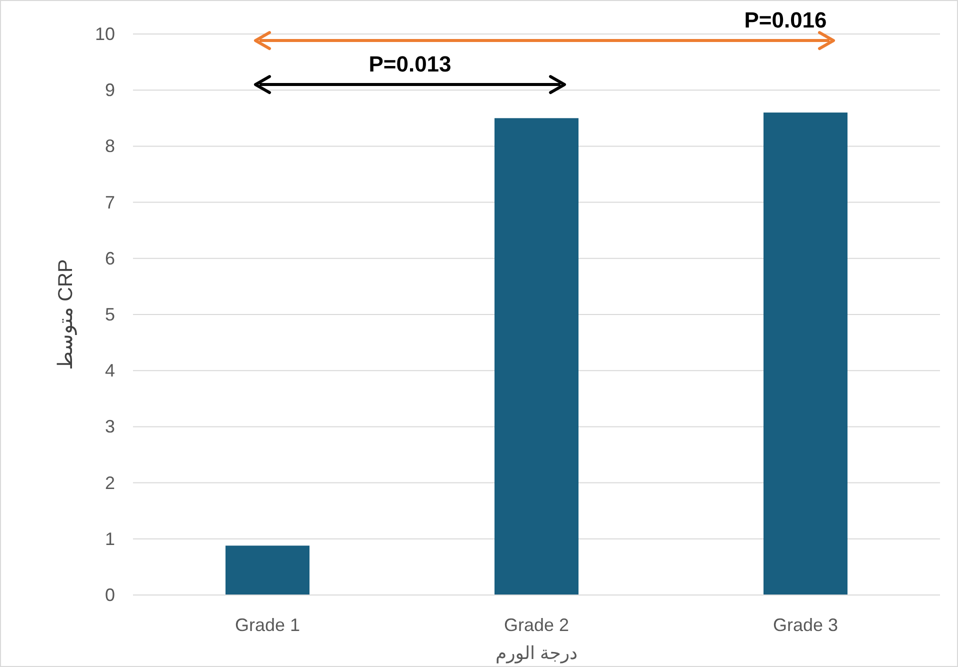 This screenshot has width=958, height=667. Describe the element at coordinates (109, 146) in the screenshot. I see `y-tick-label: 8` at that location.